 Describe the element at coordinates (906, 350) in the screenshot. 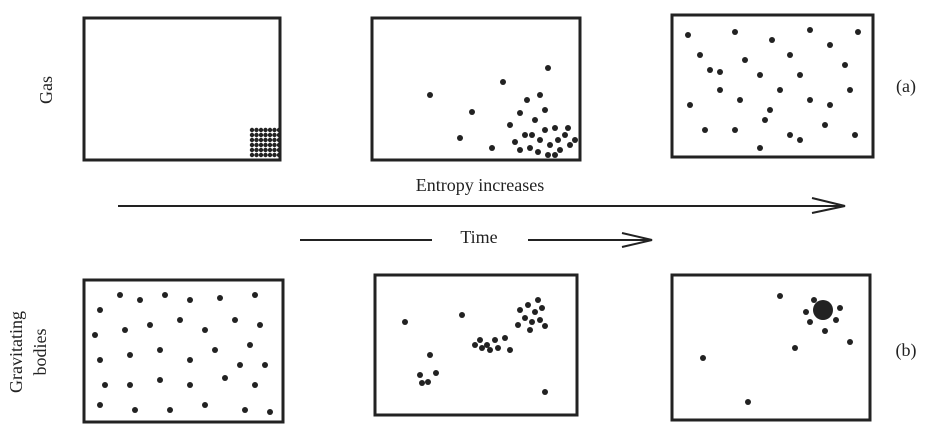

I see `row-tag: (b)` at that location.